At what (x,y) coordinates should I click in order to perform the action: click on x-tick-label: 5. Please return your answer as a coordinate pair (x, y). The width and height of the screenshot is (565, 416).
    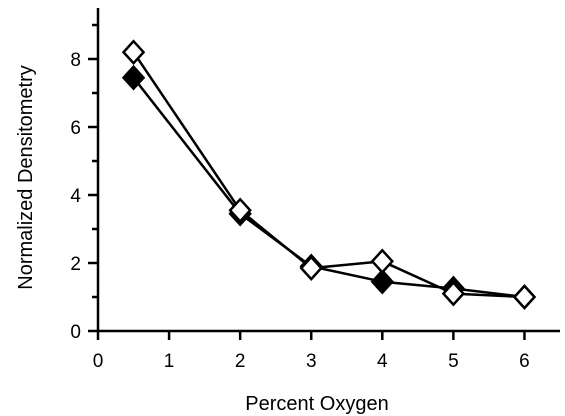
    Looking at the image, I should click on (453, 361).